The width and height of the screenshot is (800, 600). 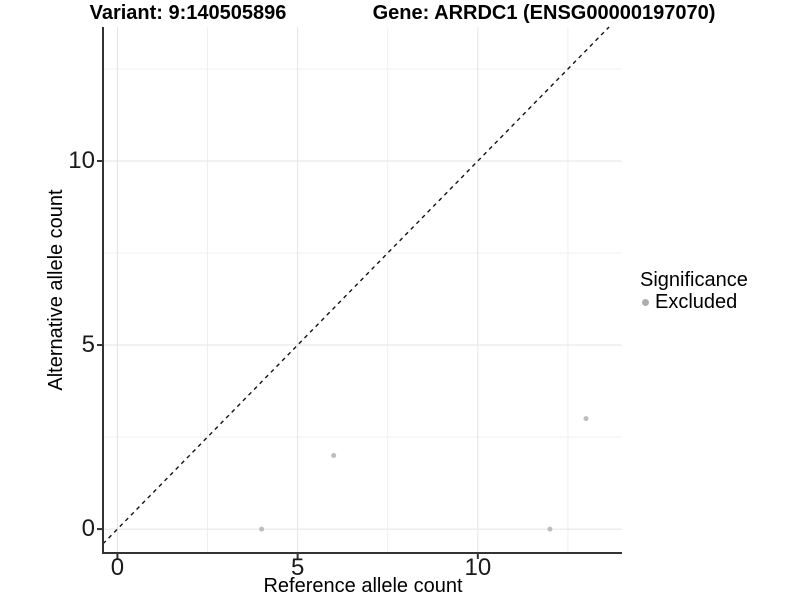 I want to click on legend-item-label: Excluded, so click(x=696, y=301).